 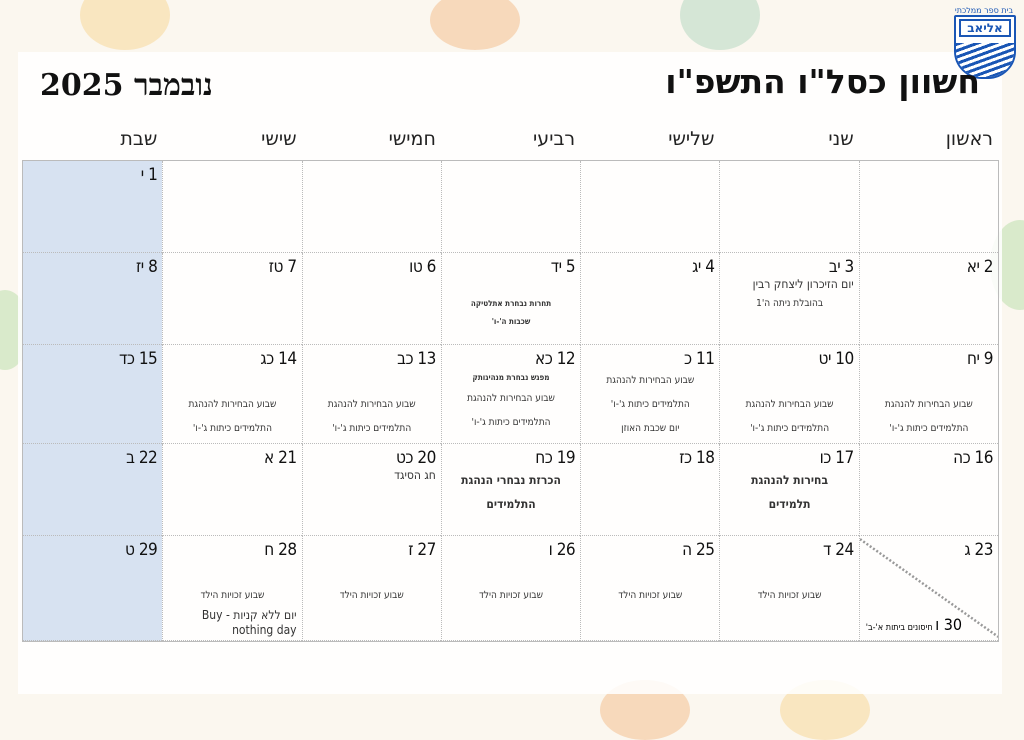 What do you see at coordinates (280, 550) in the screenshot?
I see `day-date: 28 ח` at bounding box center [280, 550].